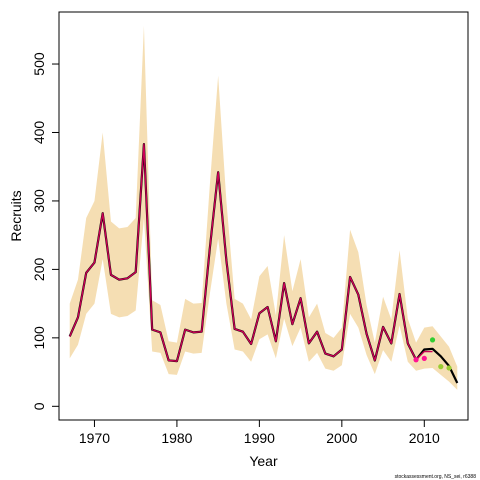 Image resolution: width=480 pixels, height=480 pixels. What do you see at coordinates (45, 231) in the screenshot?
I see `y-axis: 0 100 200 300 400 500` at bounding box center [45, 231].